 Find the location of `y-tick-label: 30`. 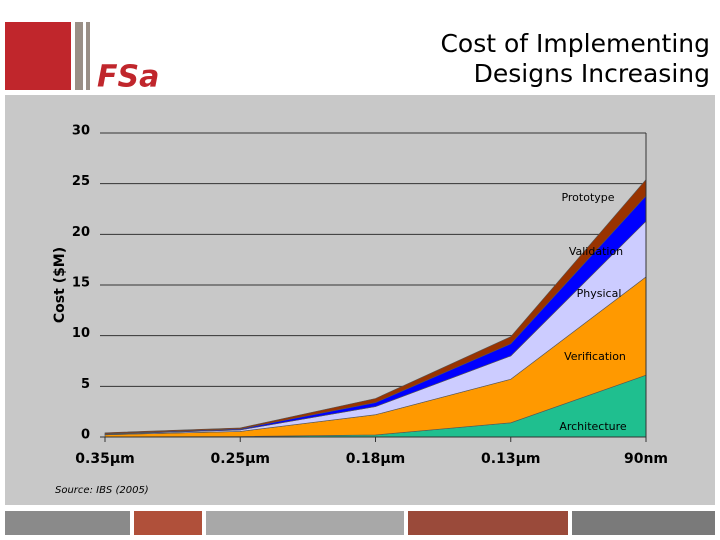

y-tick-label: 30 is located at coordinates (81, 131).